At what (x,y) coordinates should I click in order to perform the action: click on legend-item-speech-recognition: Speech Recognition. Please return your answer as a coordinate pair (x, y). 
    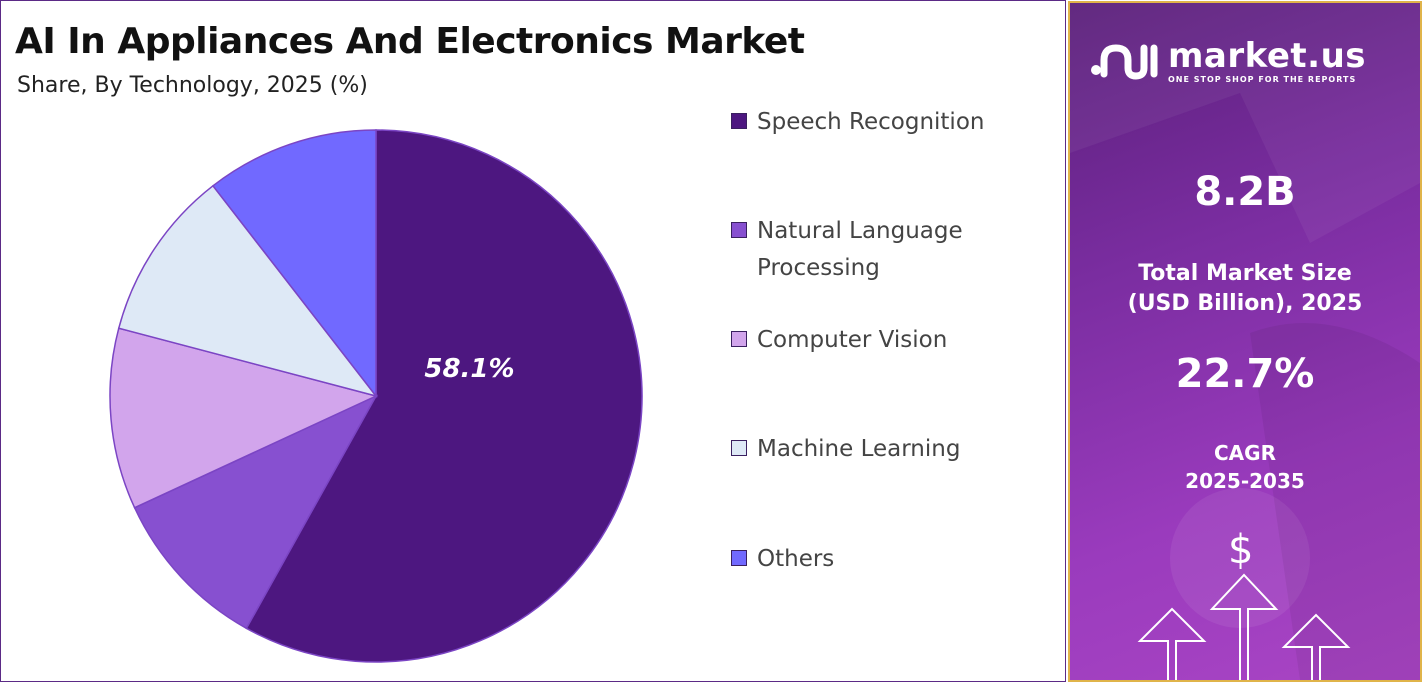
    Looking at the image, I should click on (869, 122).